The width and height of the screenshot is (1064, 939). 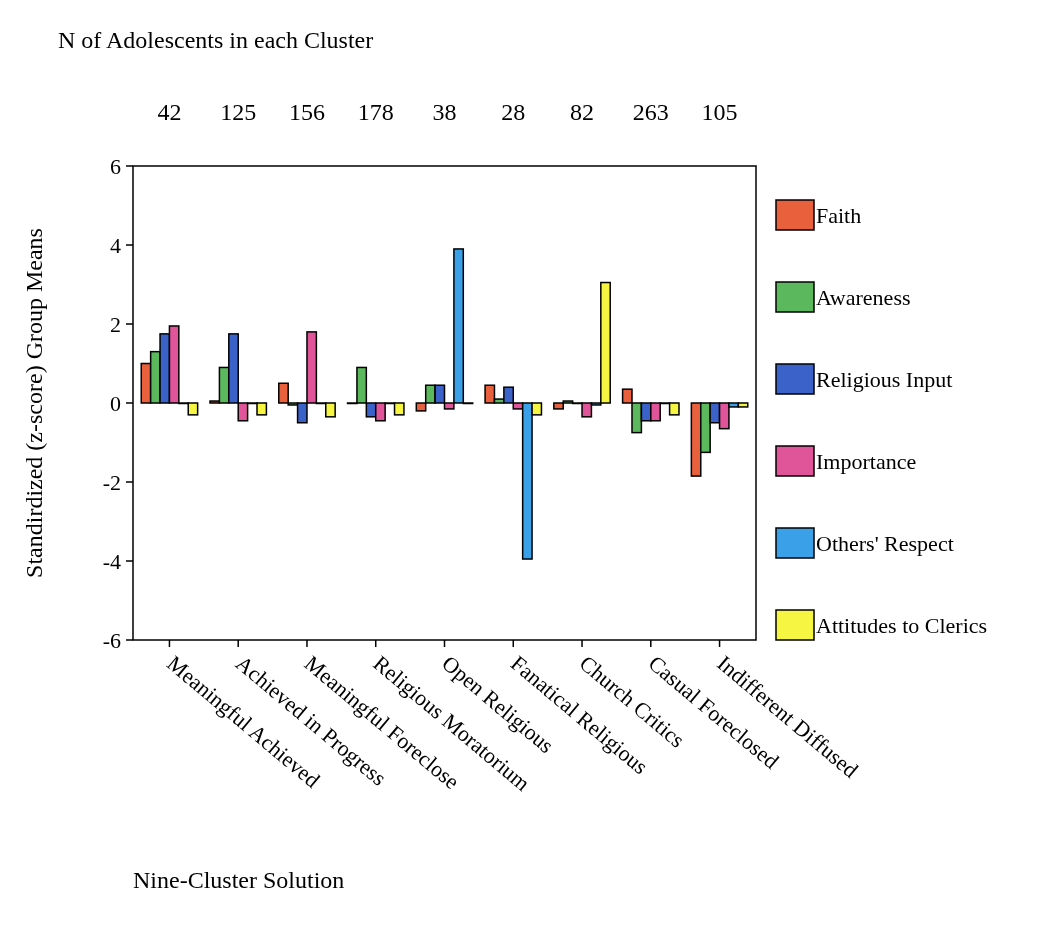 What do you see at coordinates (866, 461) in the screenshot?
I see `legend-label: Importance` at bounding box center [866, 461].